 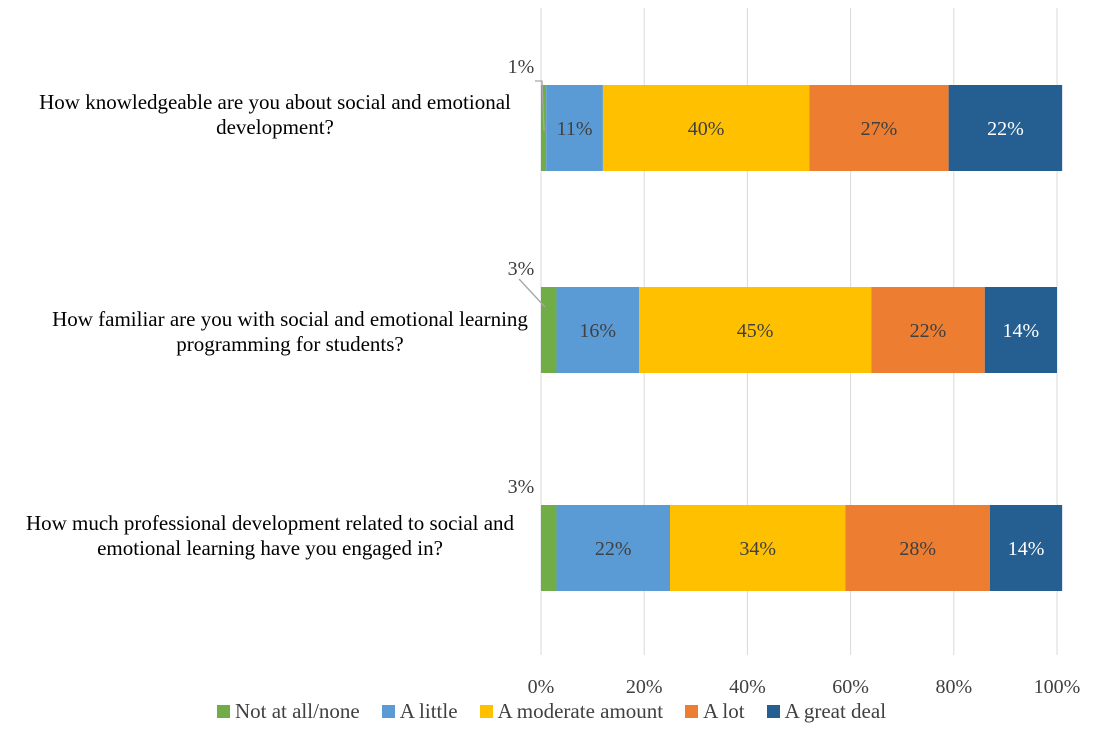 I want to click on data-label: 40%, so click(x=706, y=129).